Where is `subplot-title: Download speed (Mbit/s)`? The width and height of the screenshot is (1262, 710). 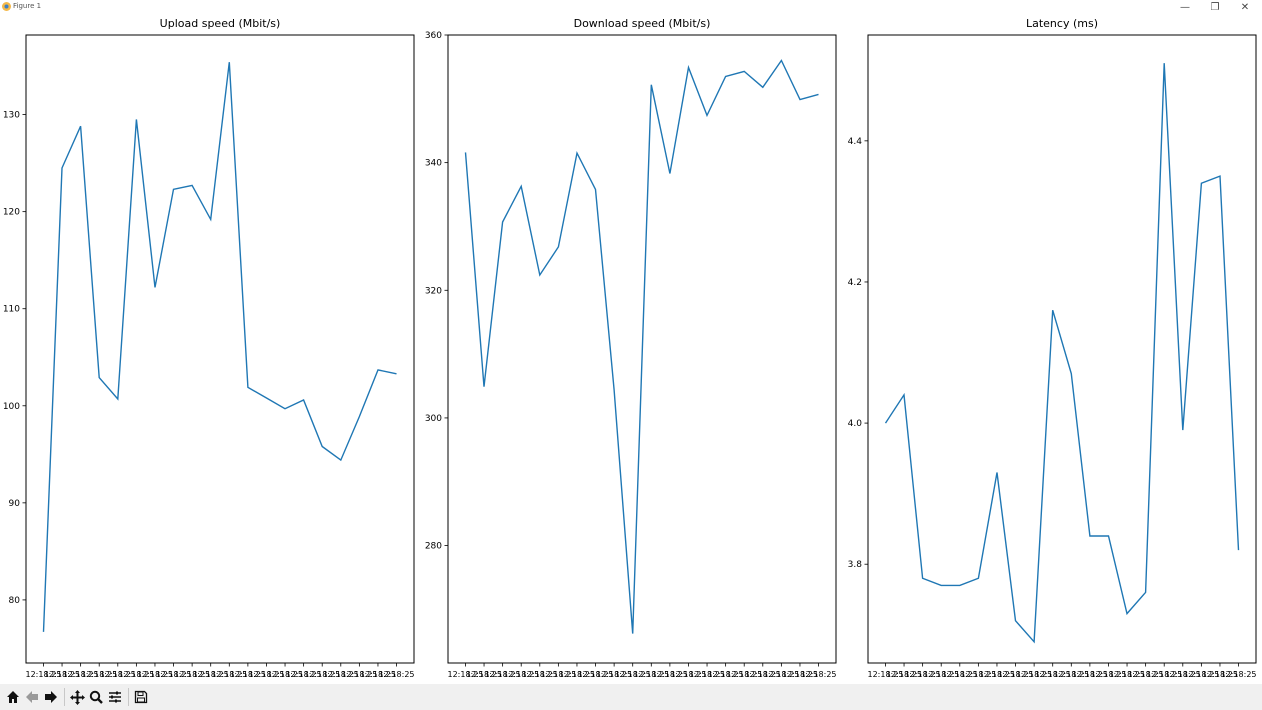
subplot-title: Download speed (Mbit/s) is located at coordinates (642, 23).